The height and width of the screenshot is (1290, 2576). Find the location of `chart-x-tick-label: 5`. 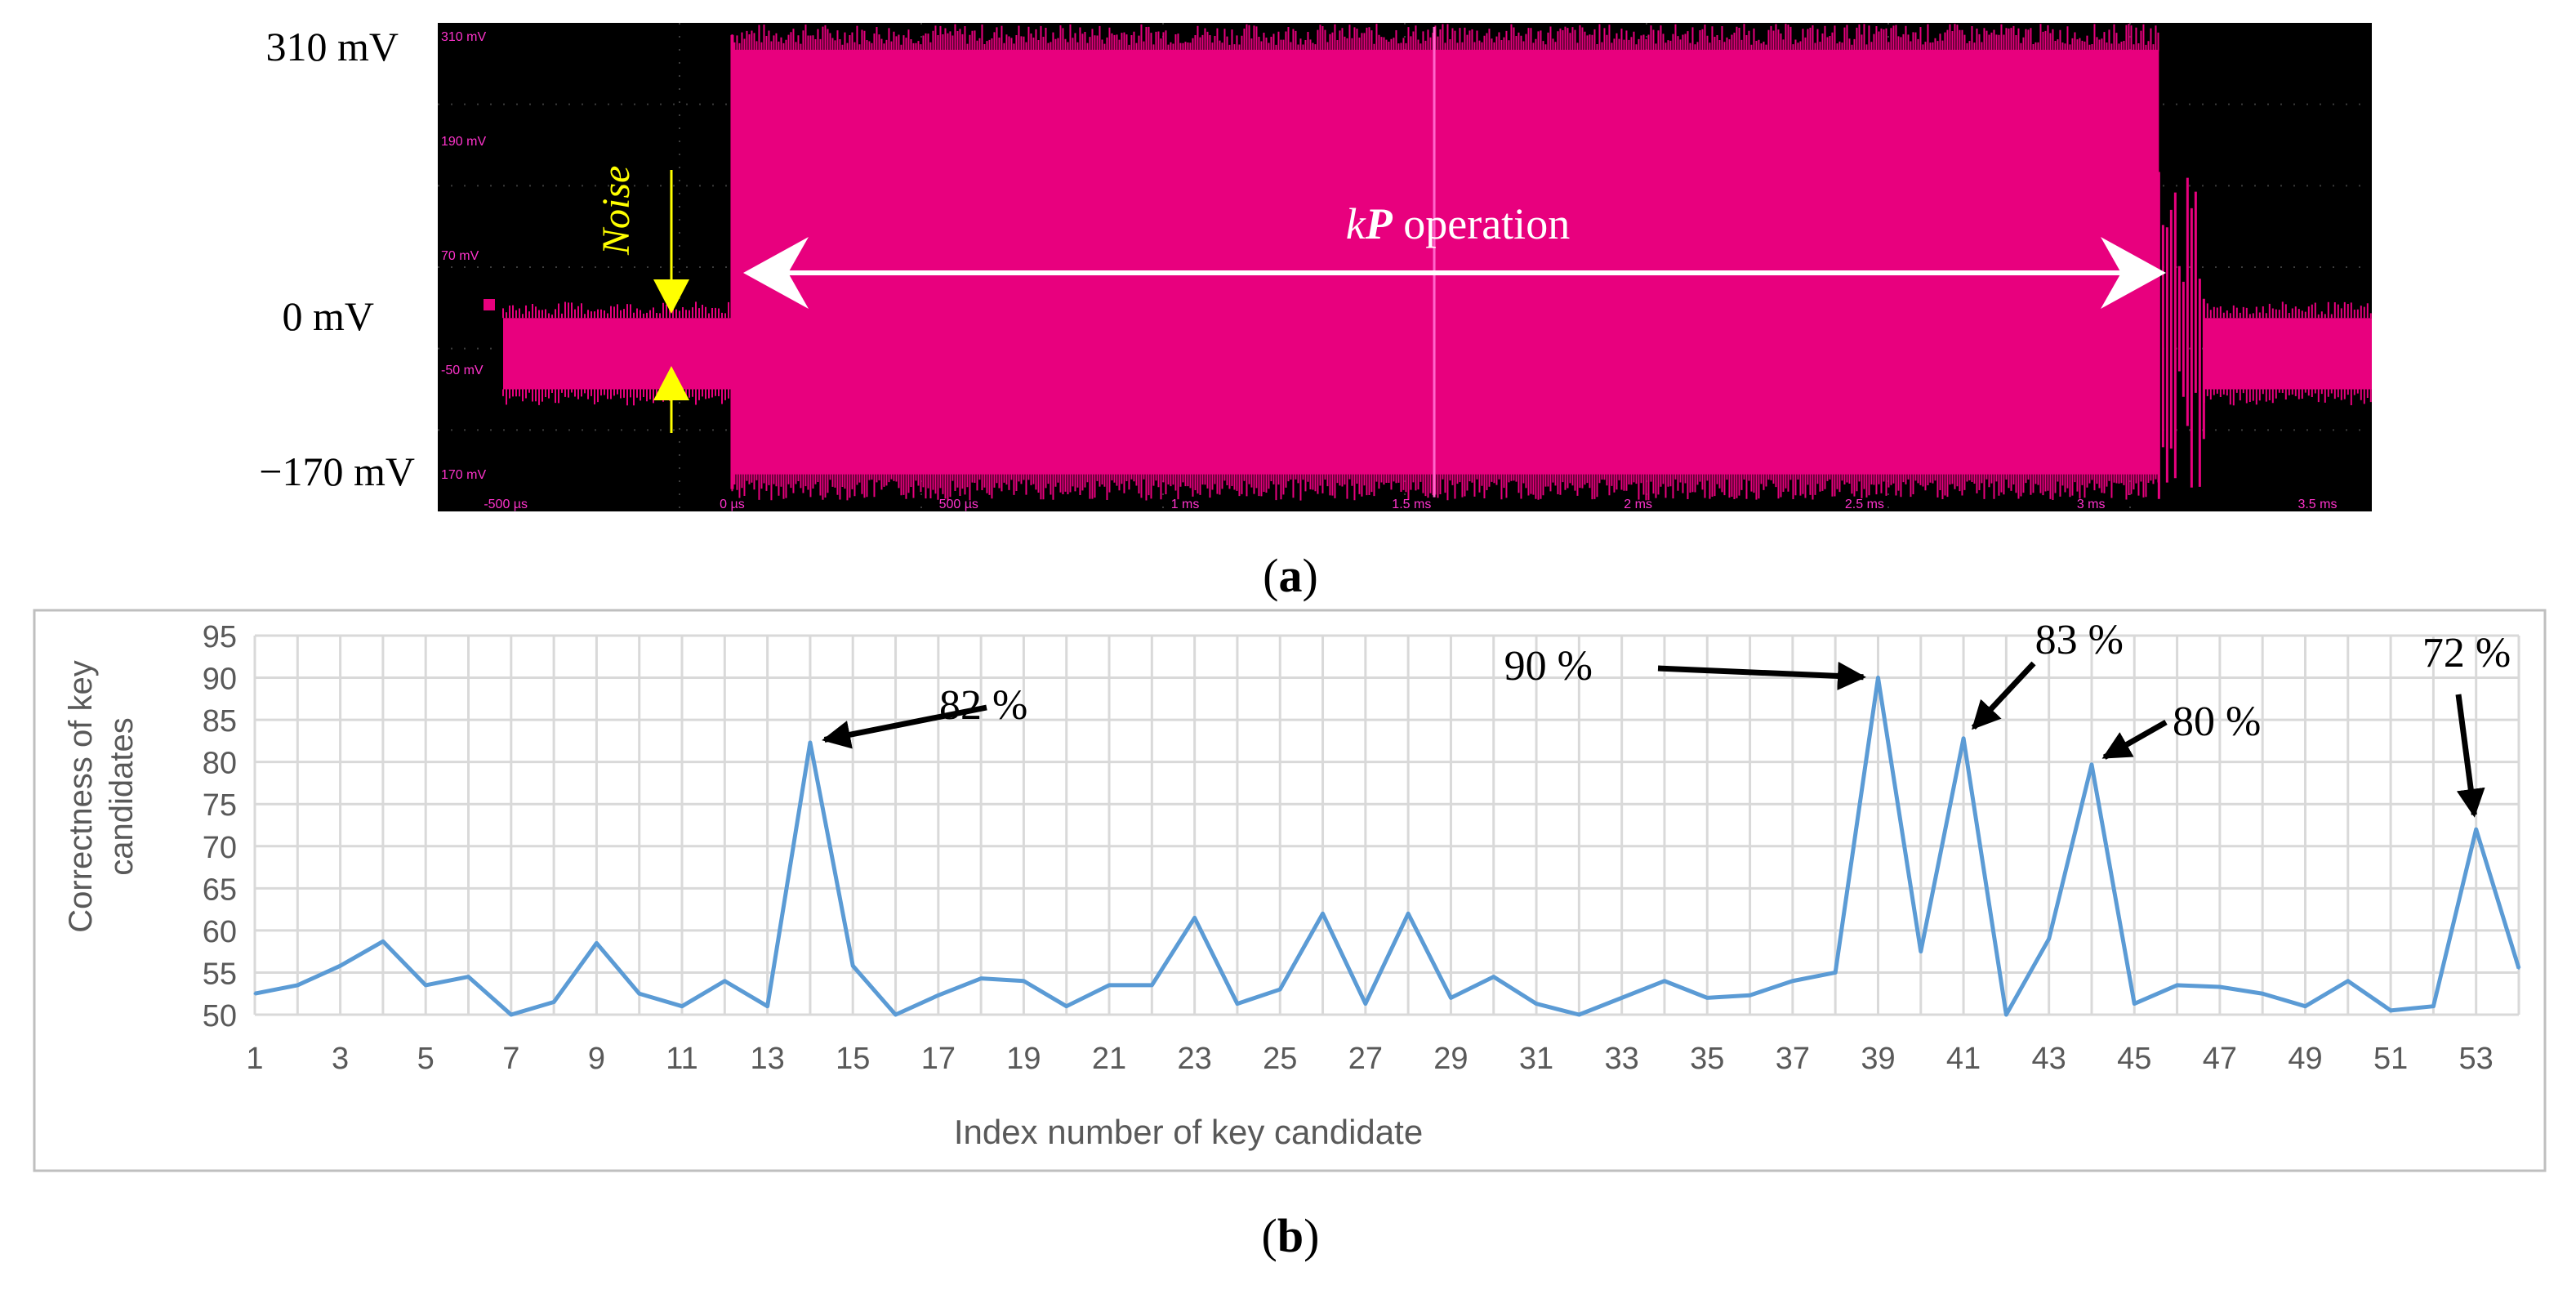

chart-x-tick-label: 5 is located at coordinates (426, 1059).